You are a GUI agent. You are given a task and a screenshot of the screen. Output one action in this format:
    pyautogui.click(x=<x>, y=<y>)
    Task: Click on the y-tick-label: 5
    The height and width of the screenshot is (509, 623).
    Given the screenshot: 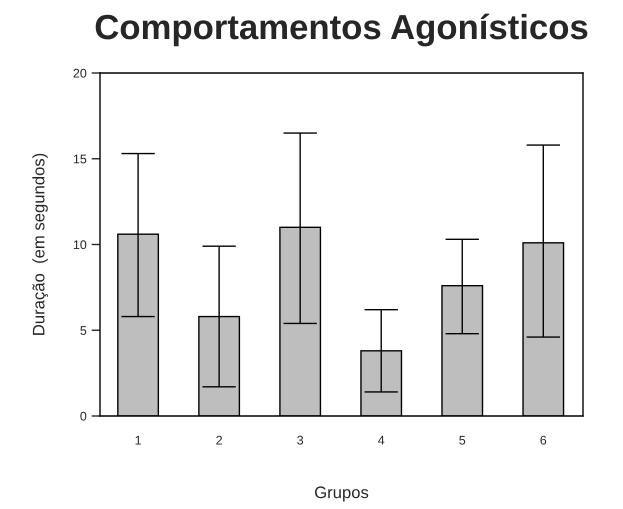 What is the action you would take?
    pyautogui.click(x=83, y=330)
    